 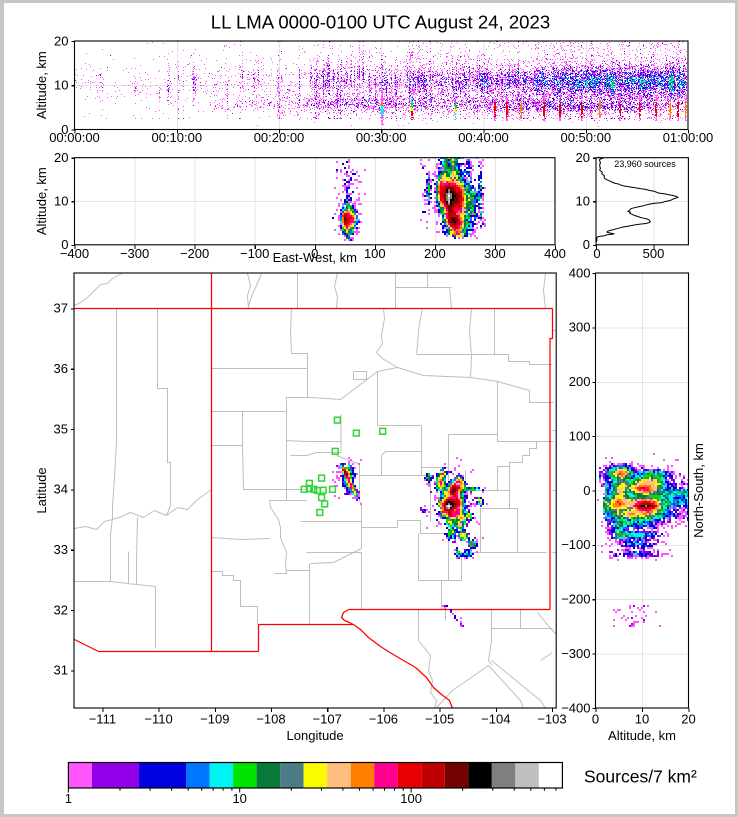 I want to click on svg-text: 00:00:00, so click(x=74, y=137).